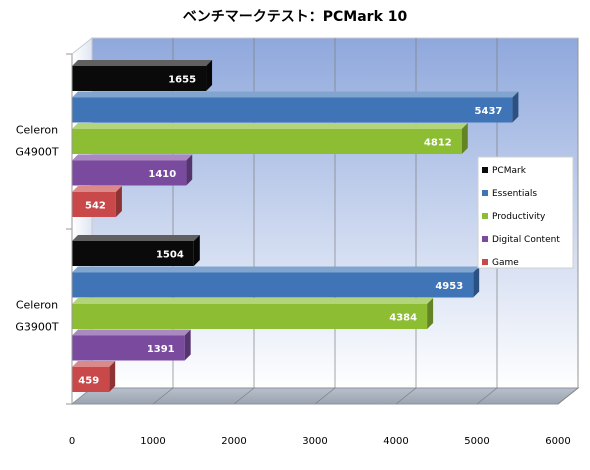  What do you see at coordinates (295, 17) in the screenshot?
I see `chart-title: ベンチマークテスト：PCMark 10` at bounding box center [295, 17].